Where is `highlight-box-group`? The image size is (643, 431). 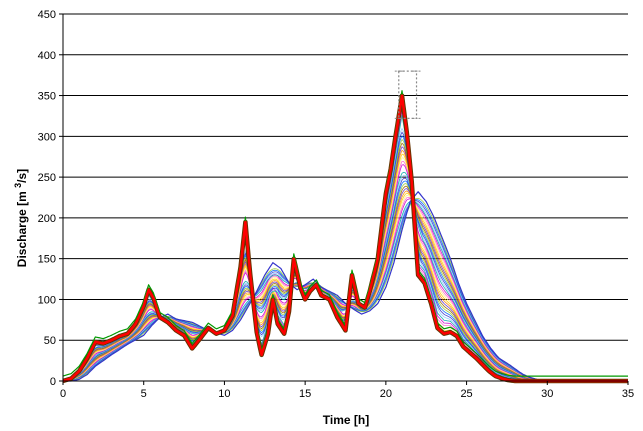
highlight-box-group is located at coordinates (407, 94).